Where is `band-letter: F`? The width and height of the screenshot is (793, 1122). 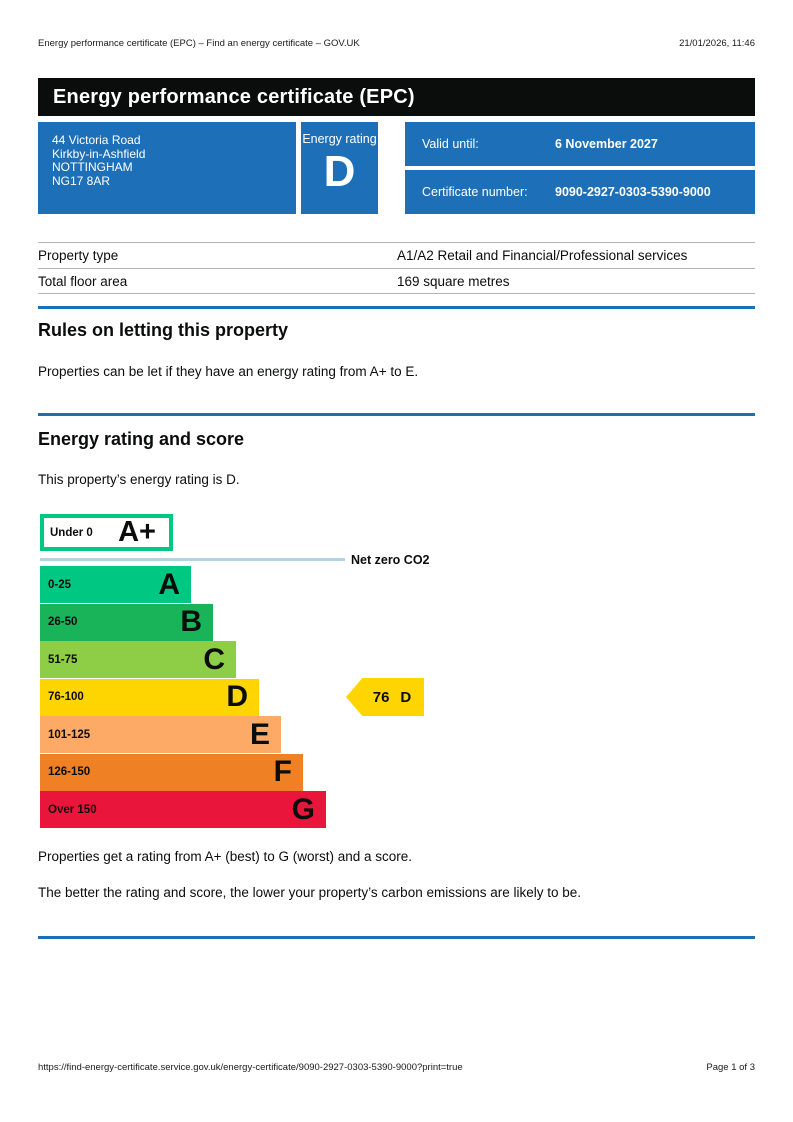
band-letter: F is located at coordinates (282, 771).